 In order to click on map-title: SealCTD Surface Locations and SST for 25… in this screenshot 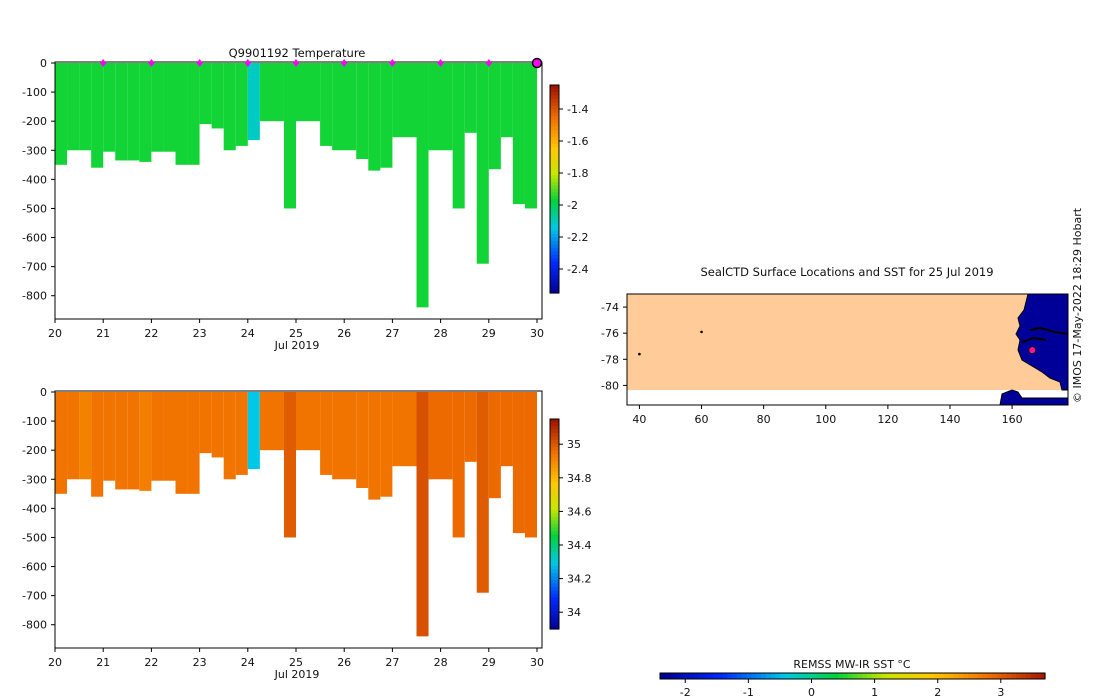, I will do `click(846, 272)`.